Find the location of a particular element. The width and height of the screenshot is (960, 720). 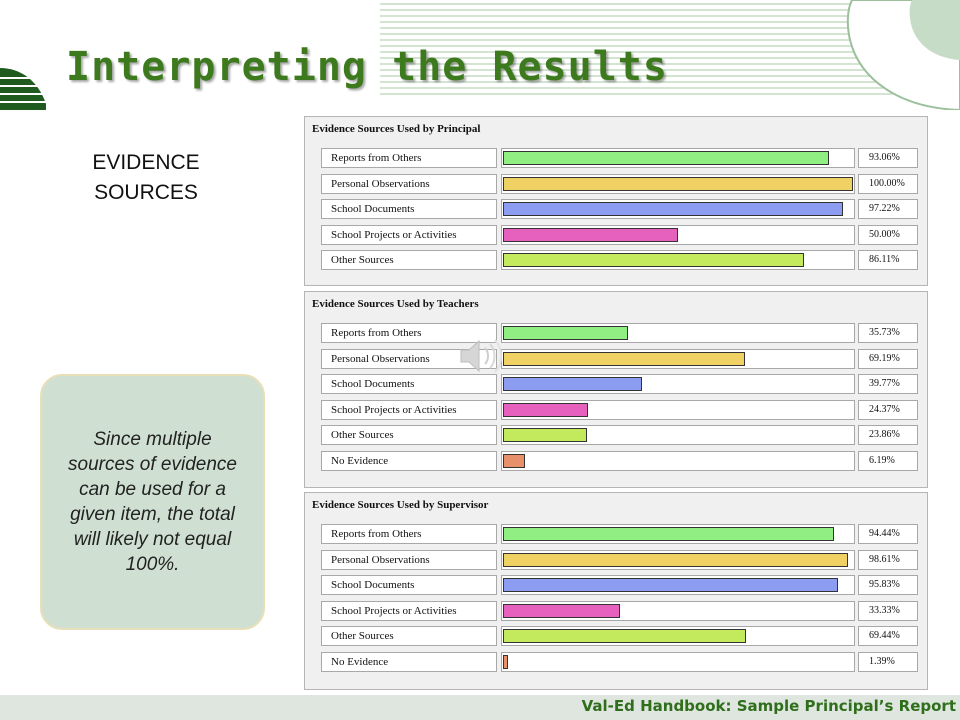

bar-row: Personal Observations 100.00% is located at coordinates (621, 183).